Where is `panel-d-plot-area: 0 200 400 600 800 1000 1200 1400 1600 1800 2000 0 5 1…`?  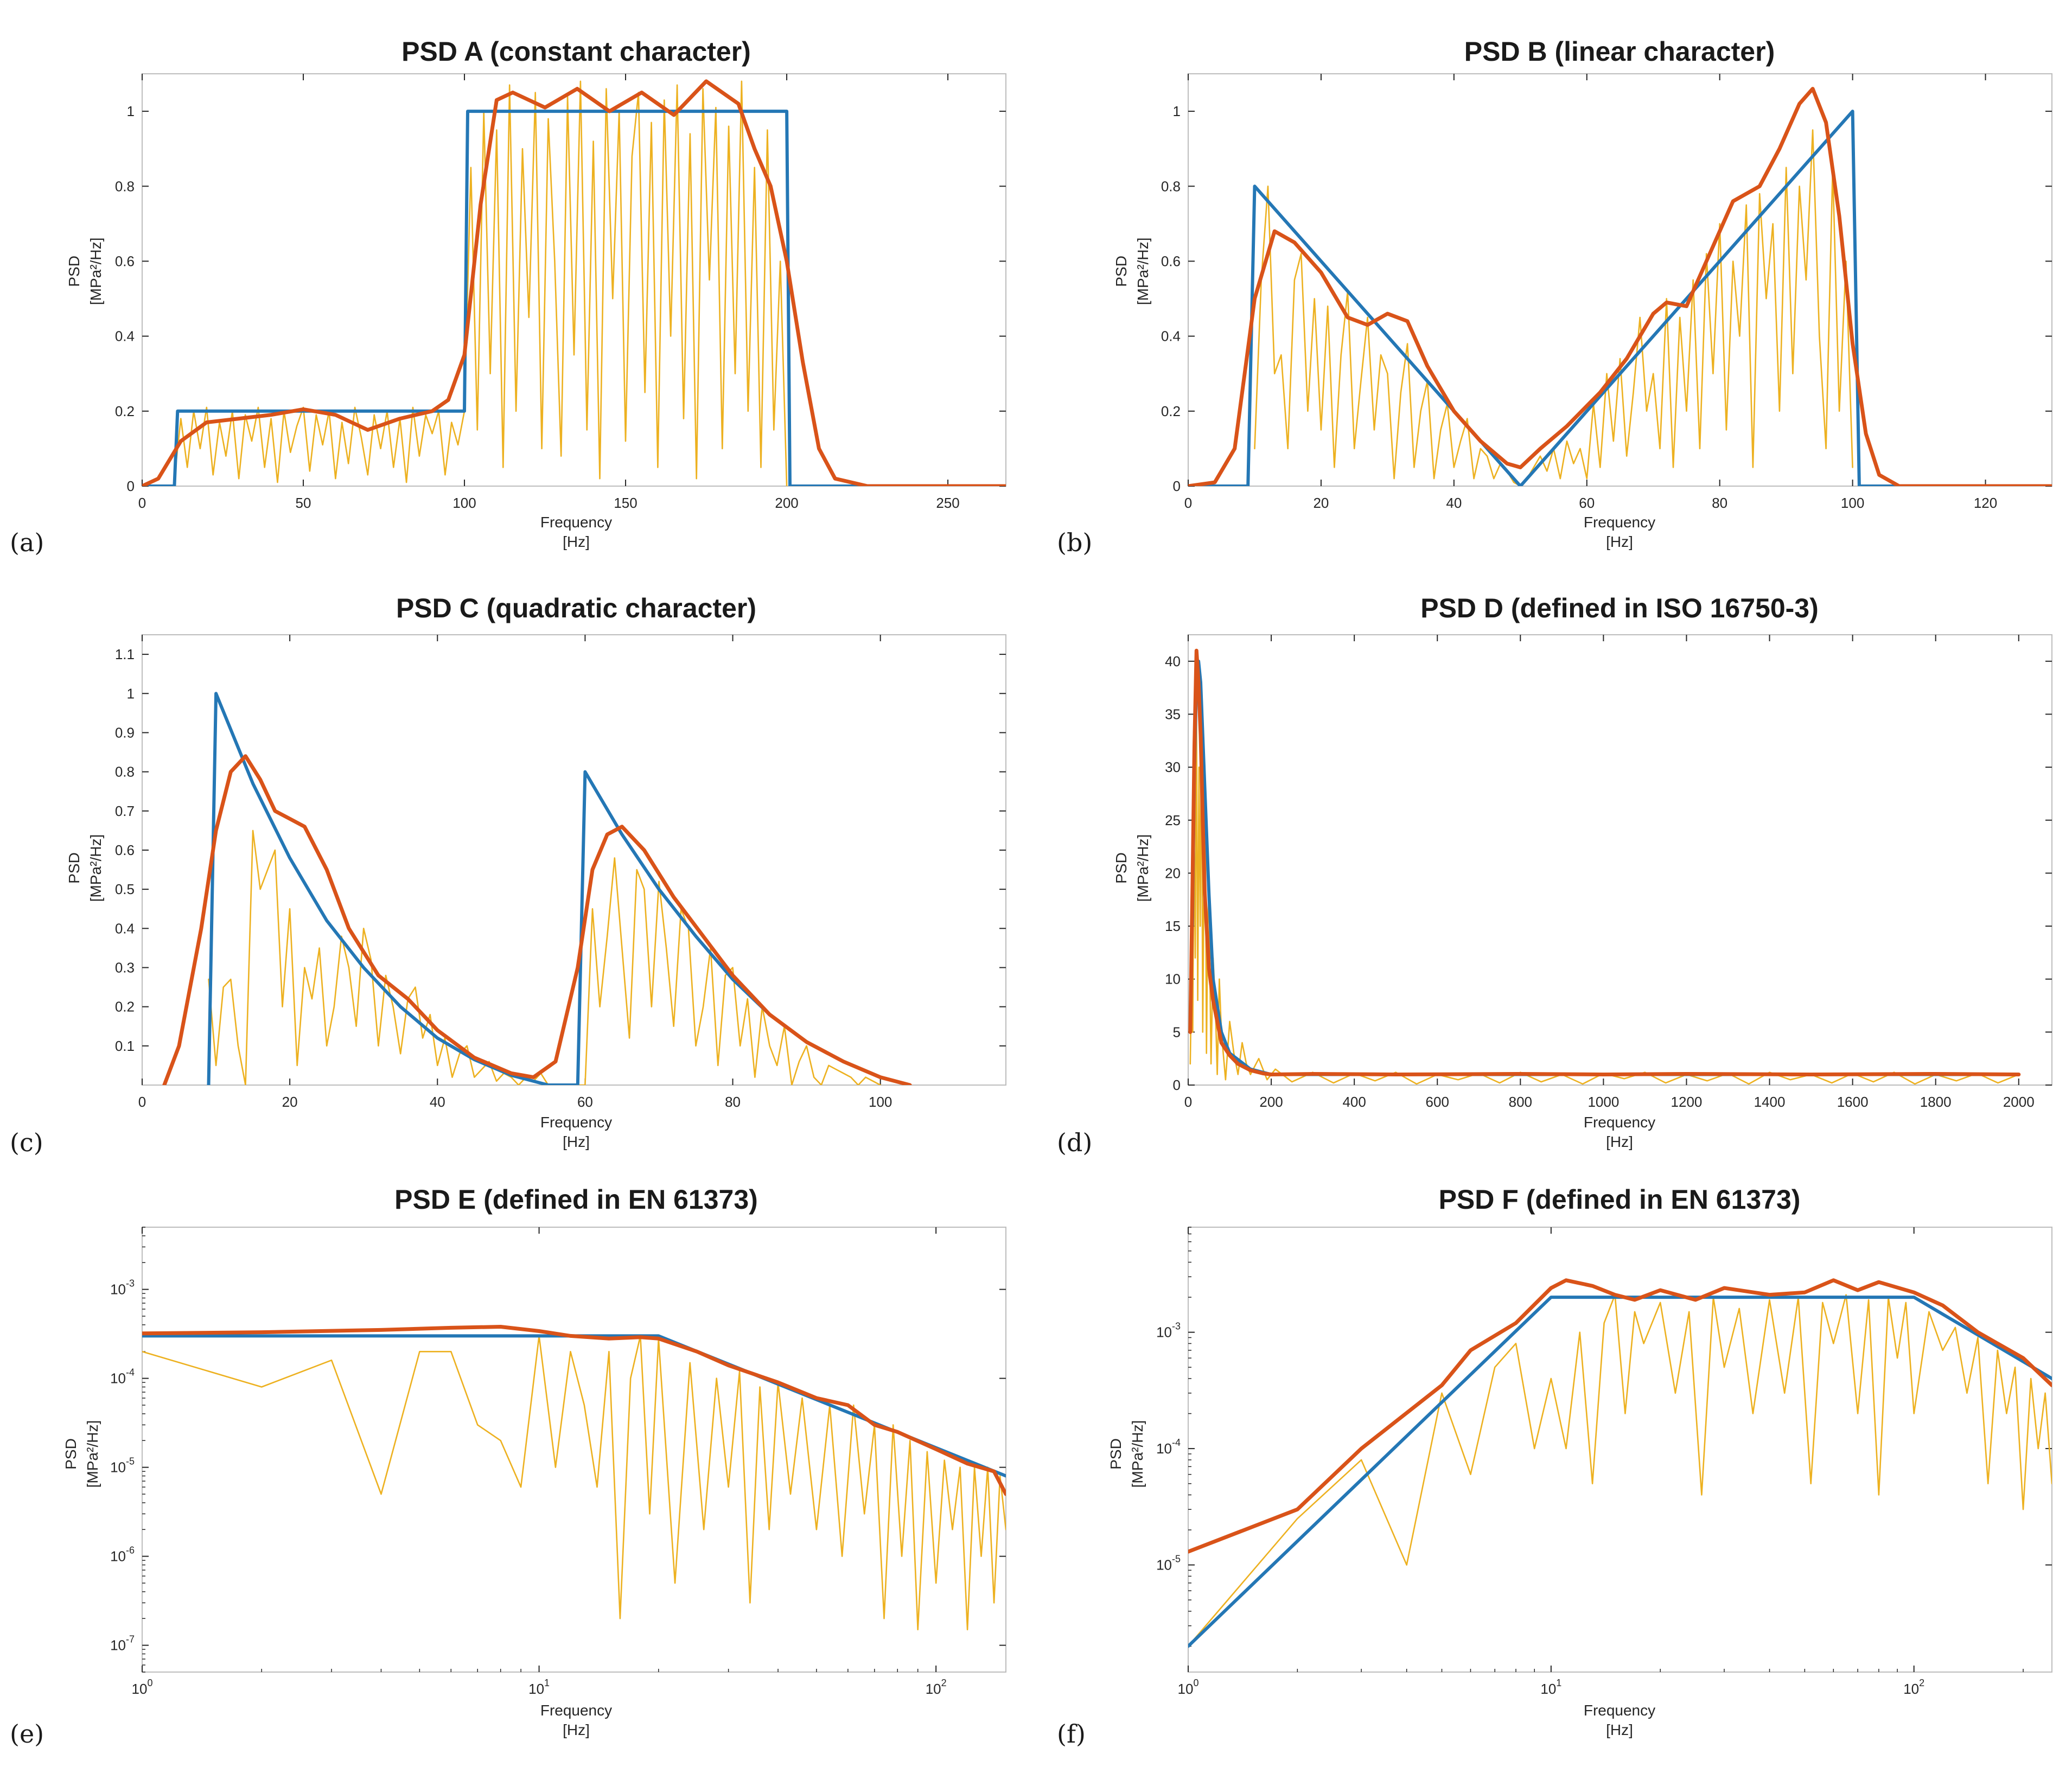
panel-d-plot-area: 0 200 400 600 800 1000 1200 1400 1600 1800 2000 0 5 1… is located at coordinates (1608, 872).